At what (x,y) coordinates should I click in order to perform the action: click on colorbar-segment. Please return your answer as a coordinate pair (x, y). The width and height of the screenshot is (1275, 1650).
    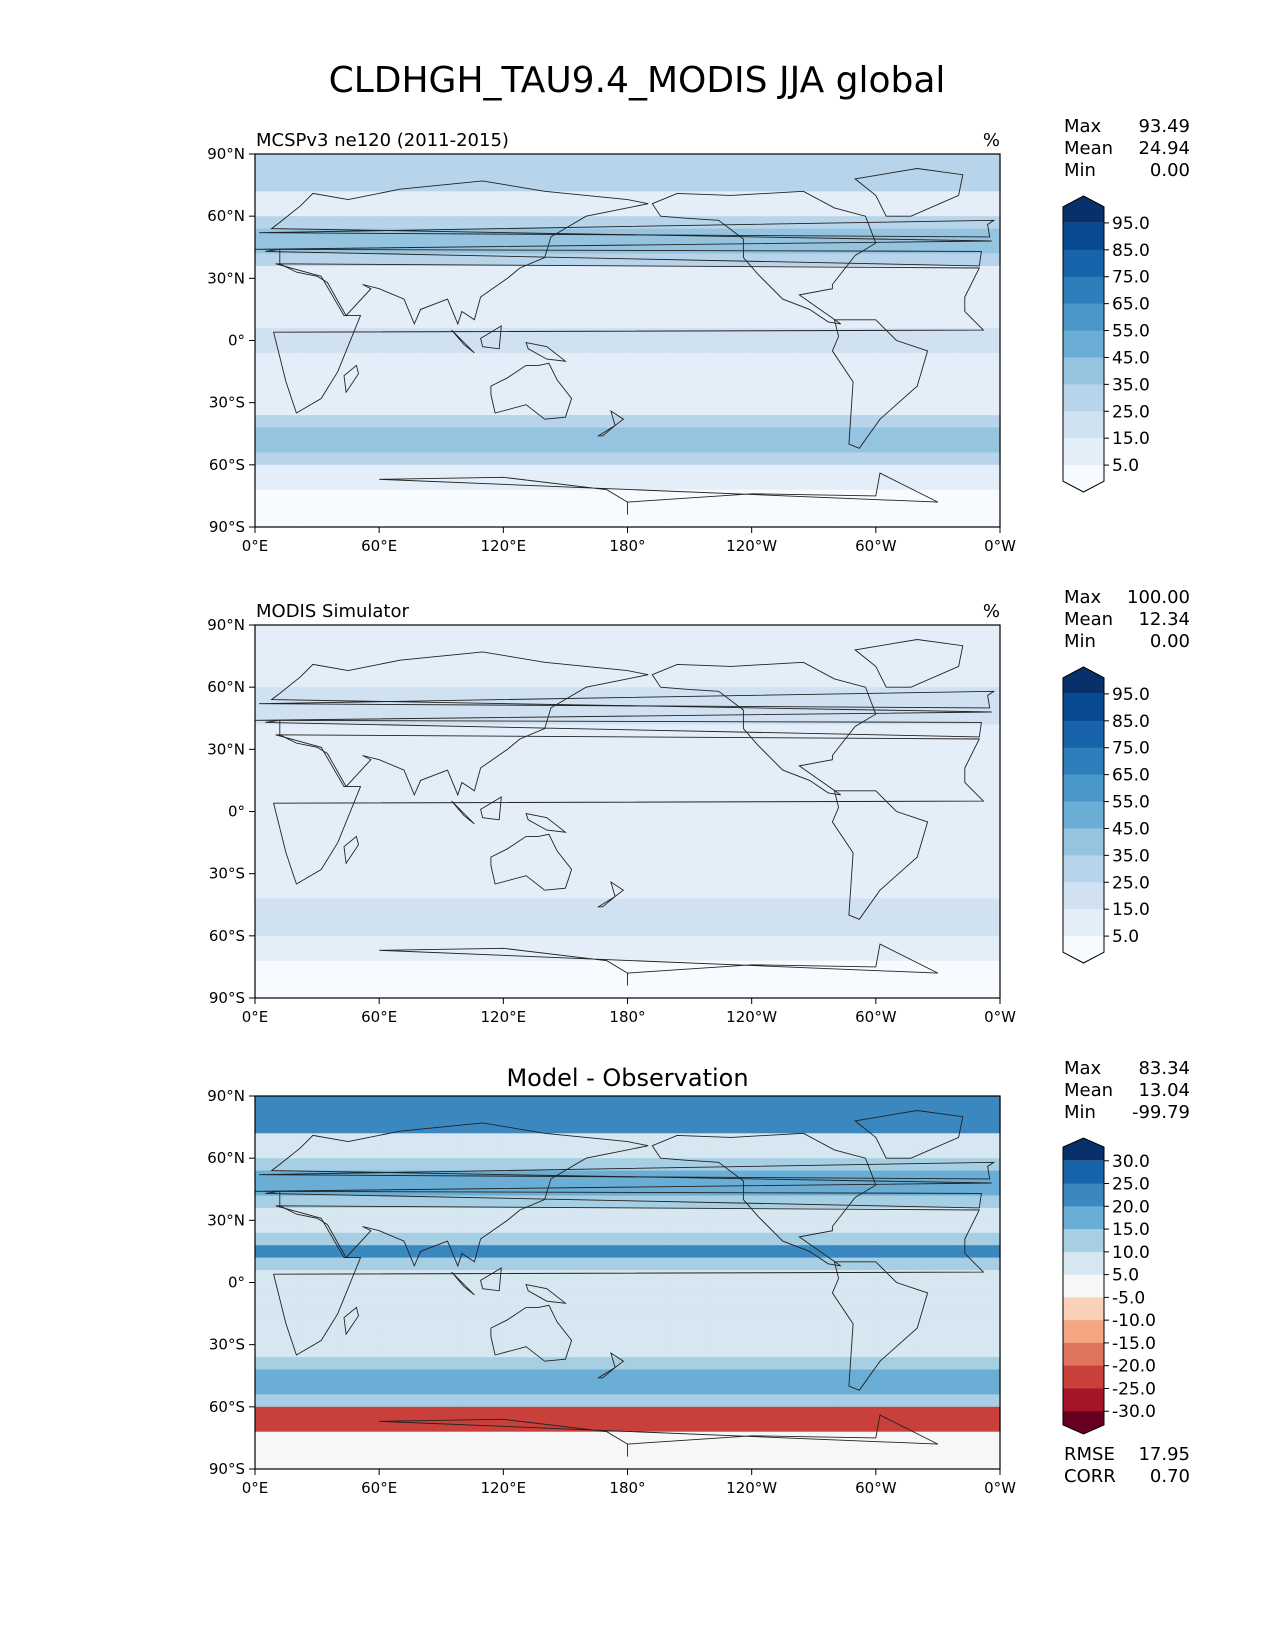
    Looking at the image, I should click on (1083, 869).